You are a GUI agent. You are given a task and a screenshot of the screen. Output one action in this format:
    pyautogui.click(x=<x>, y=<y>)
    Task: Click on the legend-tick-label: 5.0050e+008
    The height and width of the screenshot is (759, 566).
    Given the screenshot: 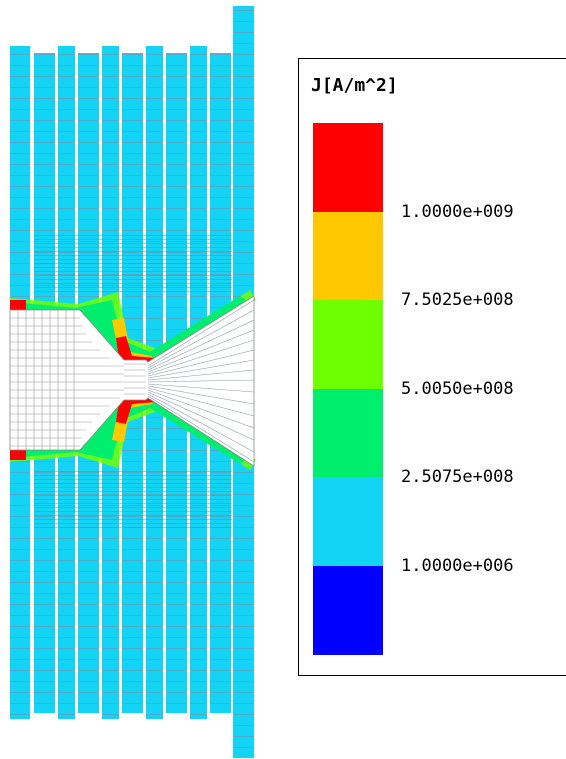 What is the action you would take?
    pyautogui.click(x=457, y=388)
    